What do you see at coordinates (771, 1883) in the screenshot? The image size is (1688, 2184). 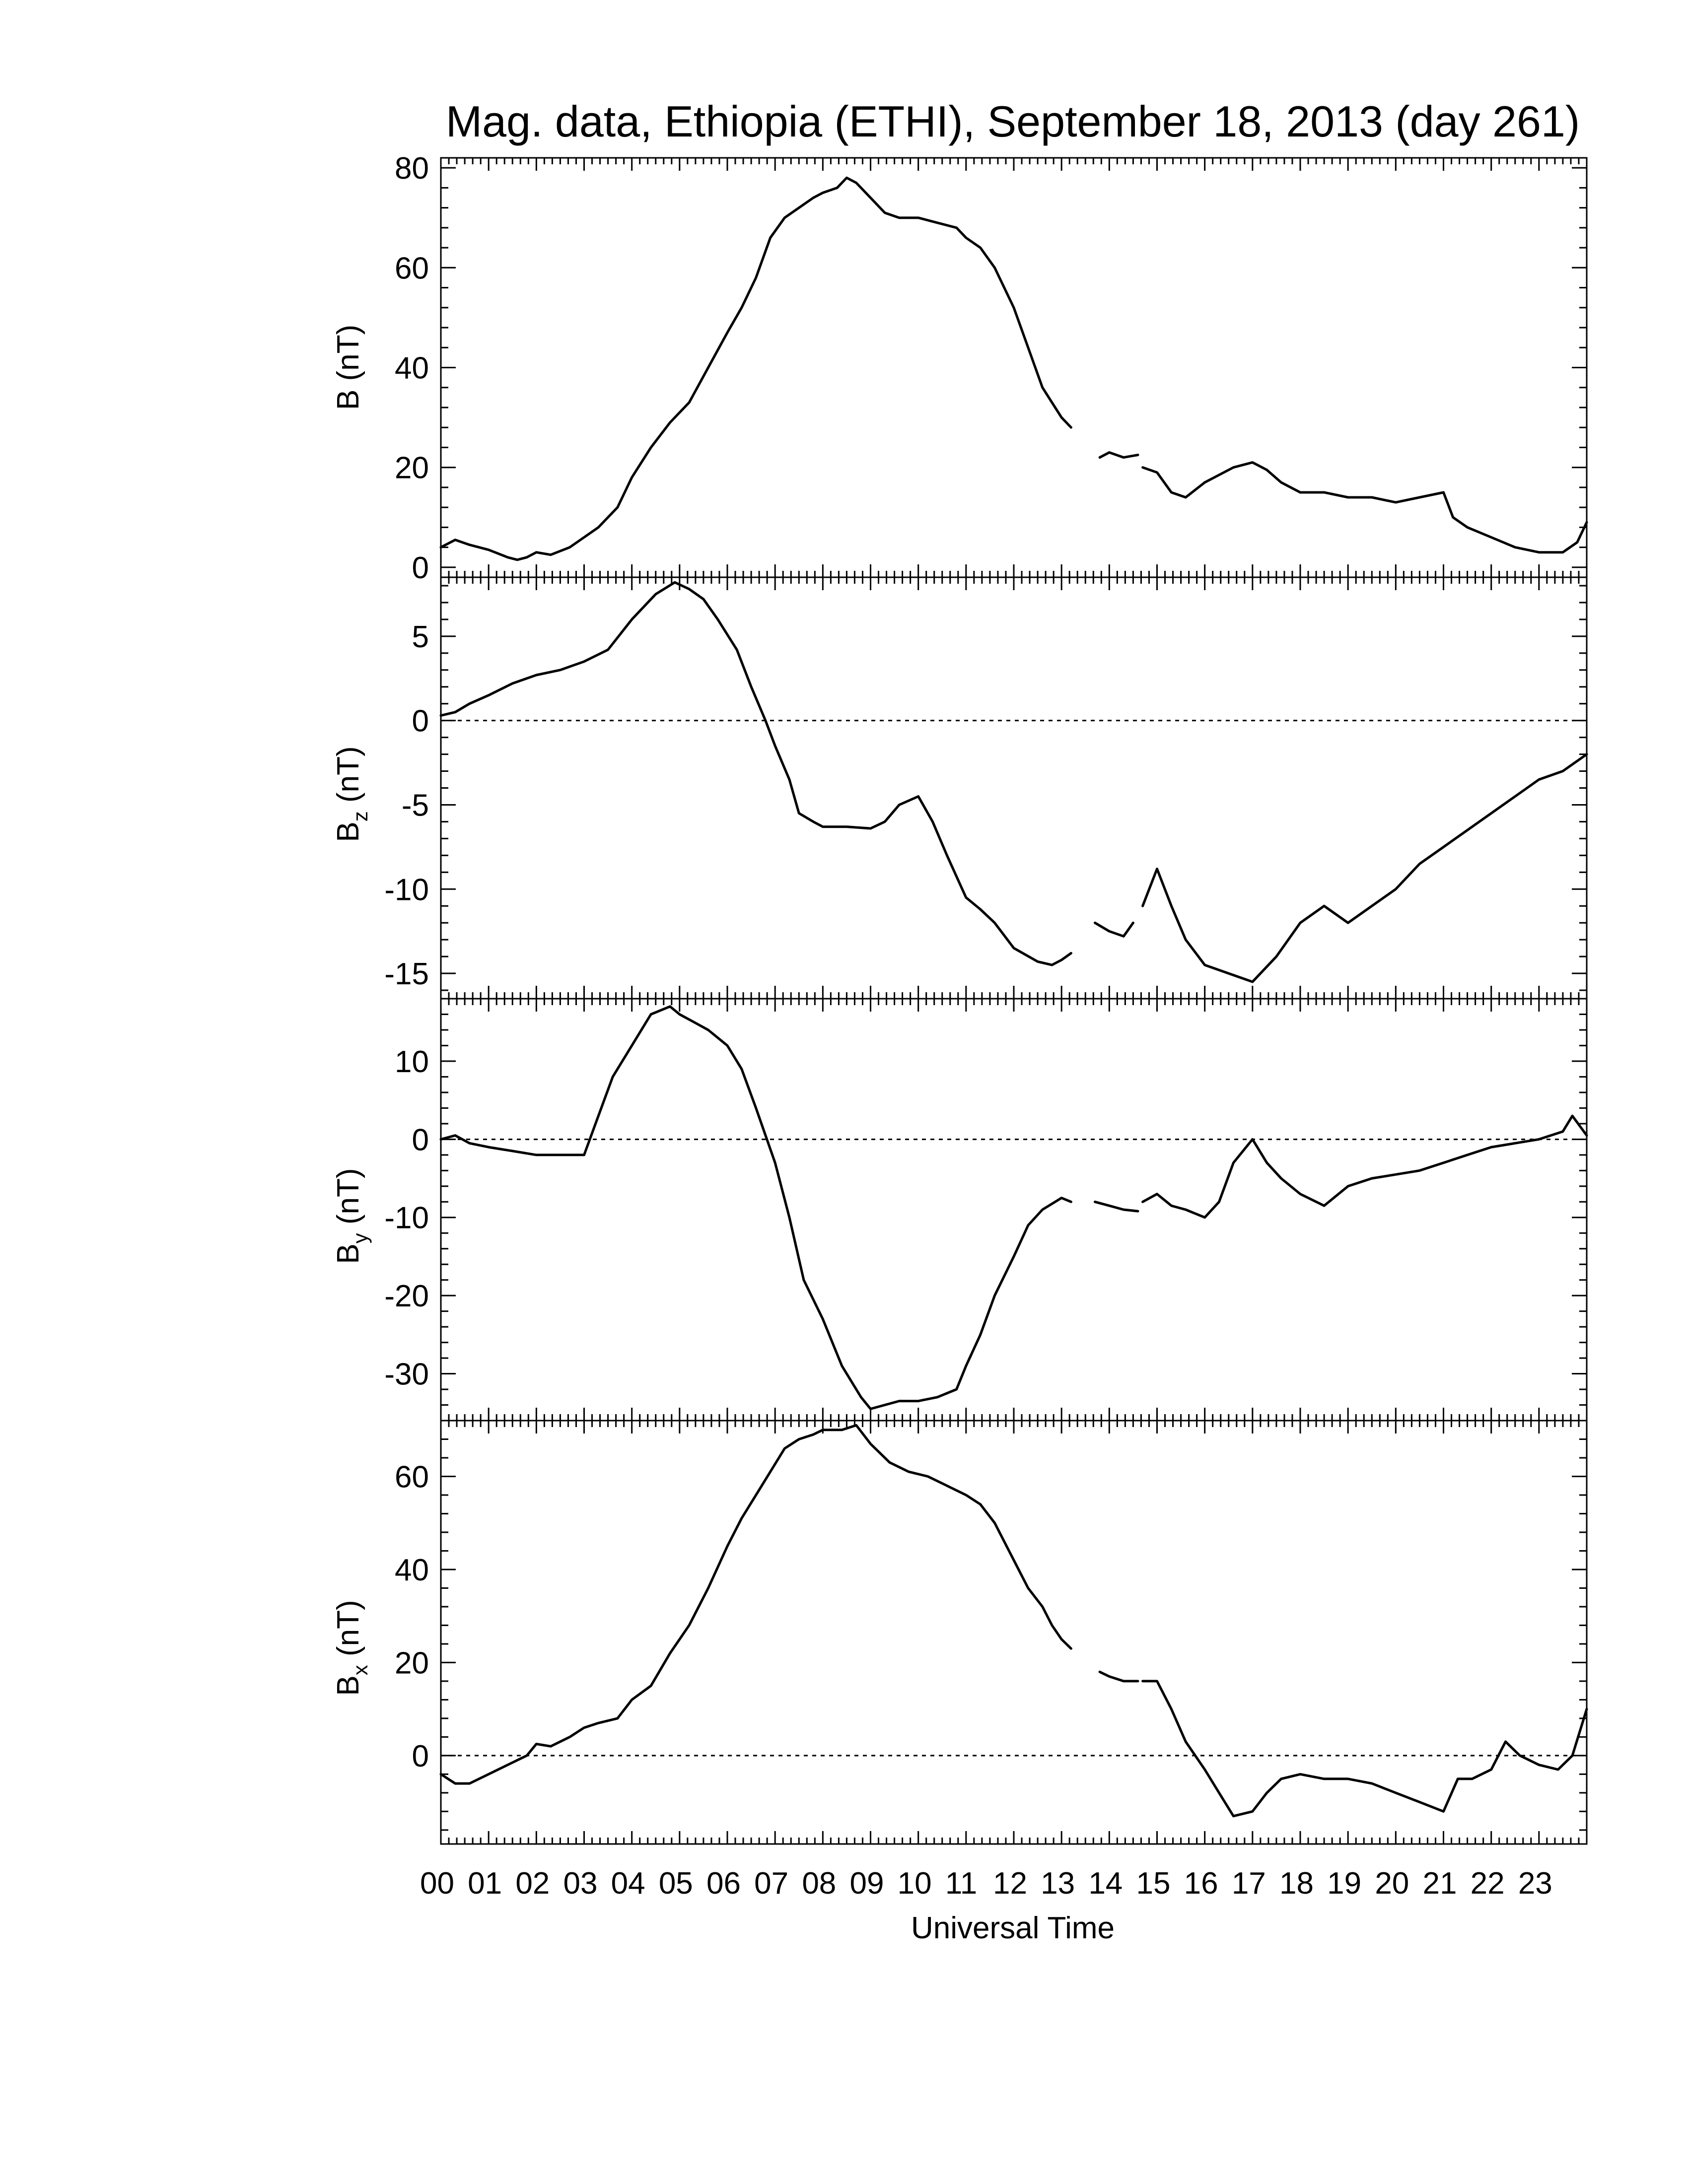 I see `x-tick-label: 07` at bounding box center [771, 1883].